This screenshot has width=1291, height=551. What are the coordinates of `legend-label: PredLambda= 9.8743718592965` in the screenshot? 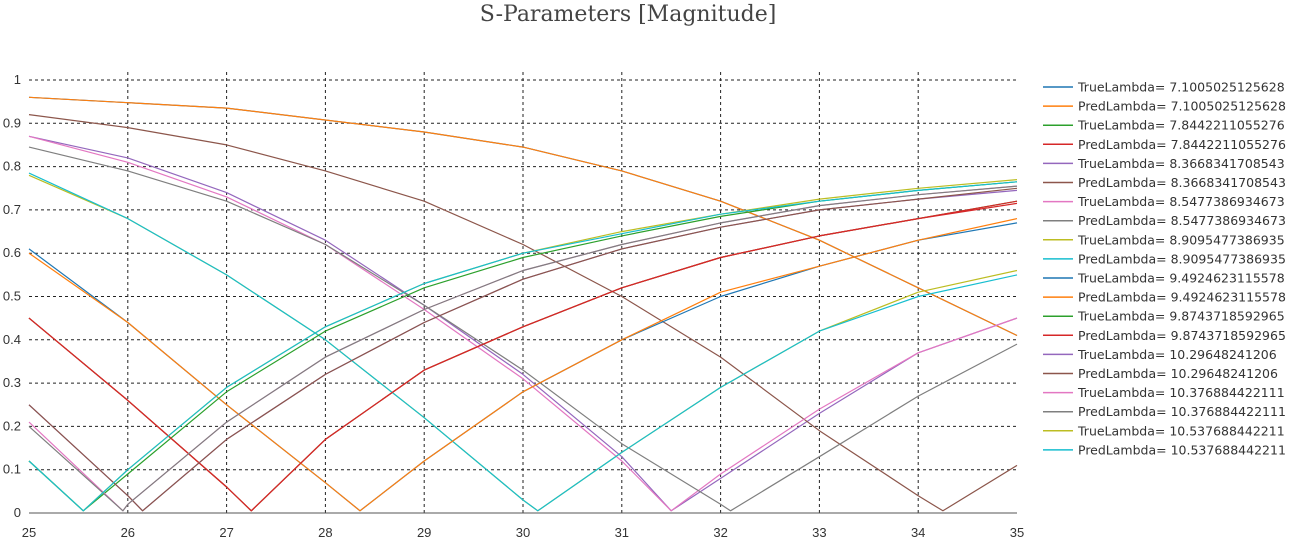 It's located at (1182, 335).